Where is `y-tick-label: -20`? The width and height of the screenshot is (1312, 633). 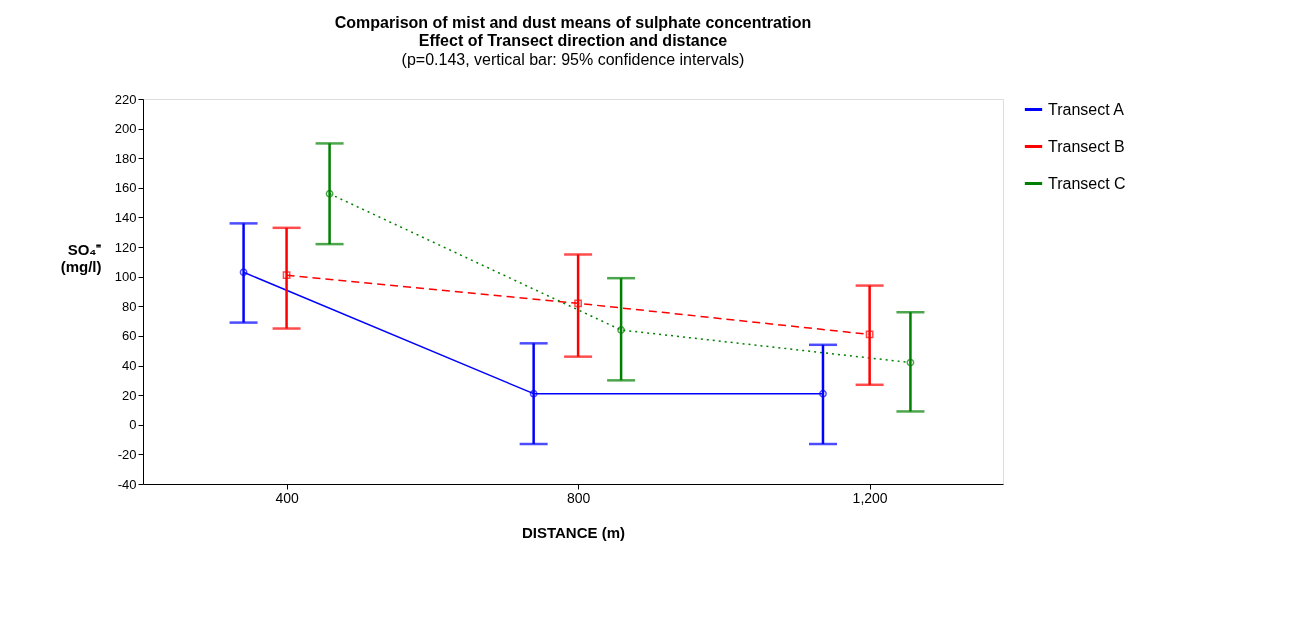
y-tick-label: -20 is located at coordinates (127, 454).